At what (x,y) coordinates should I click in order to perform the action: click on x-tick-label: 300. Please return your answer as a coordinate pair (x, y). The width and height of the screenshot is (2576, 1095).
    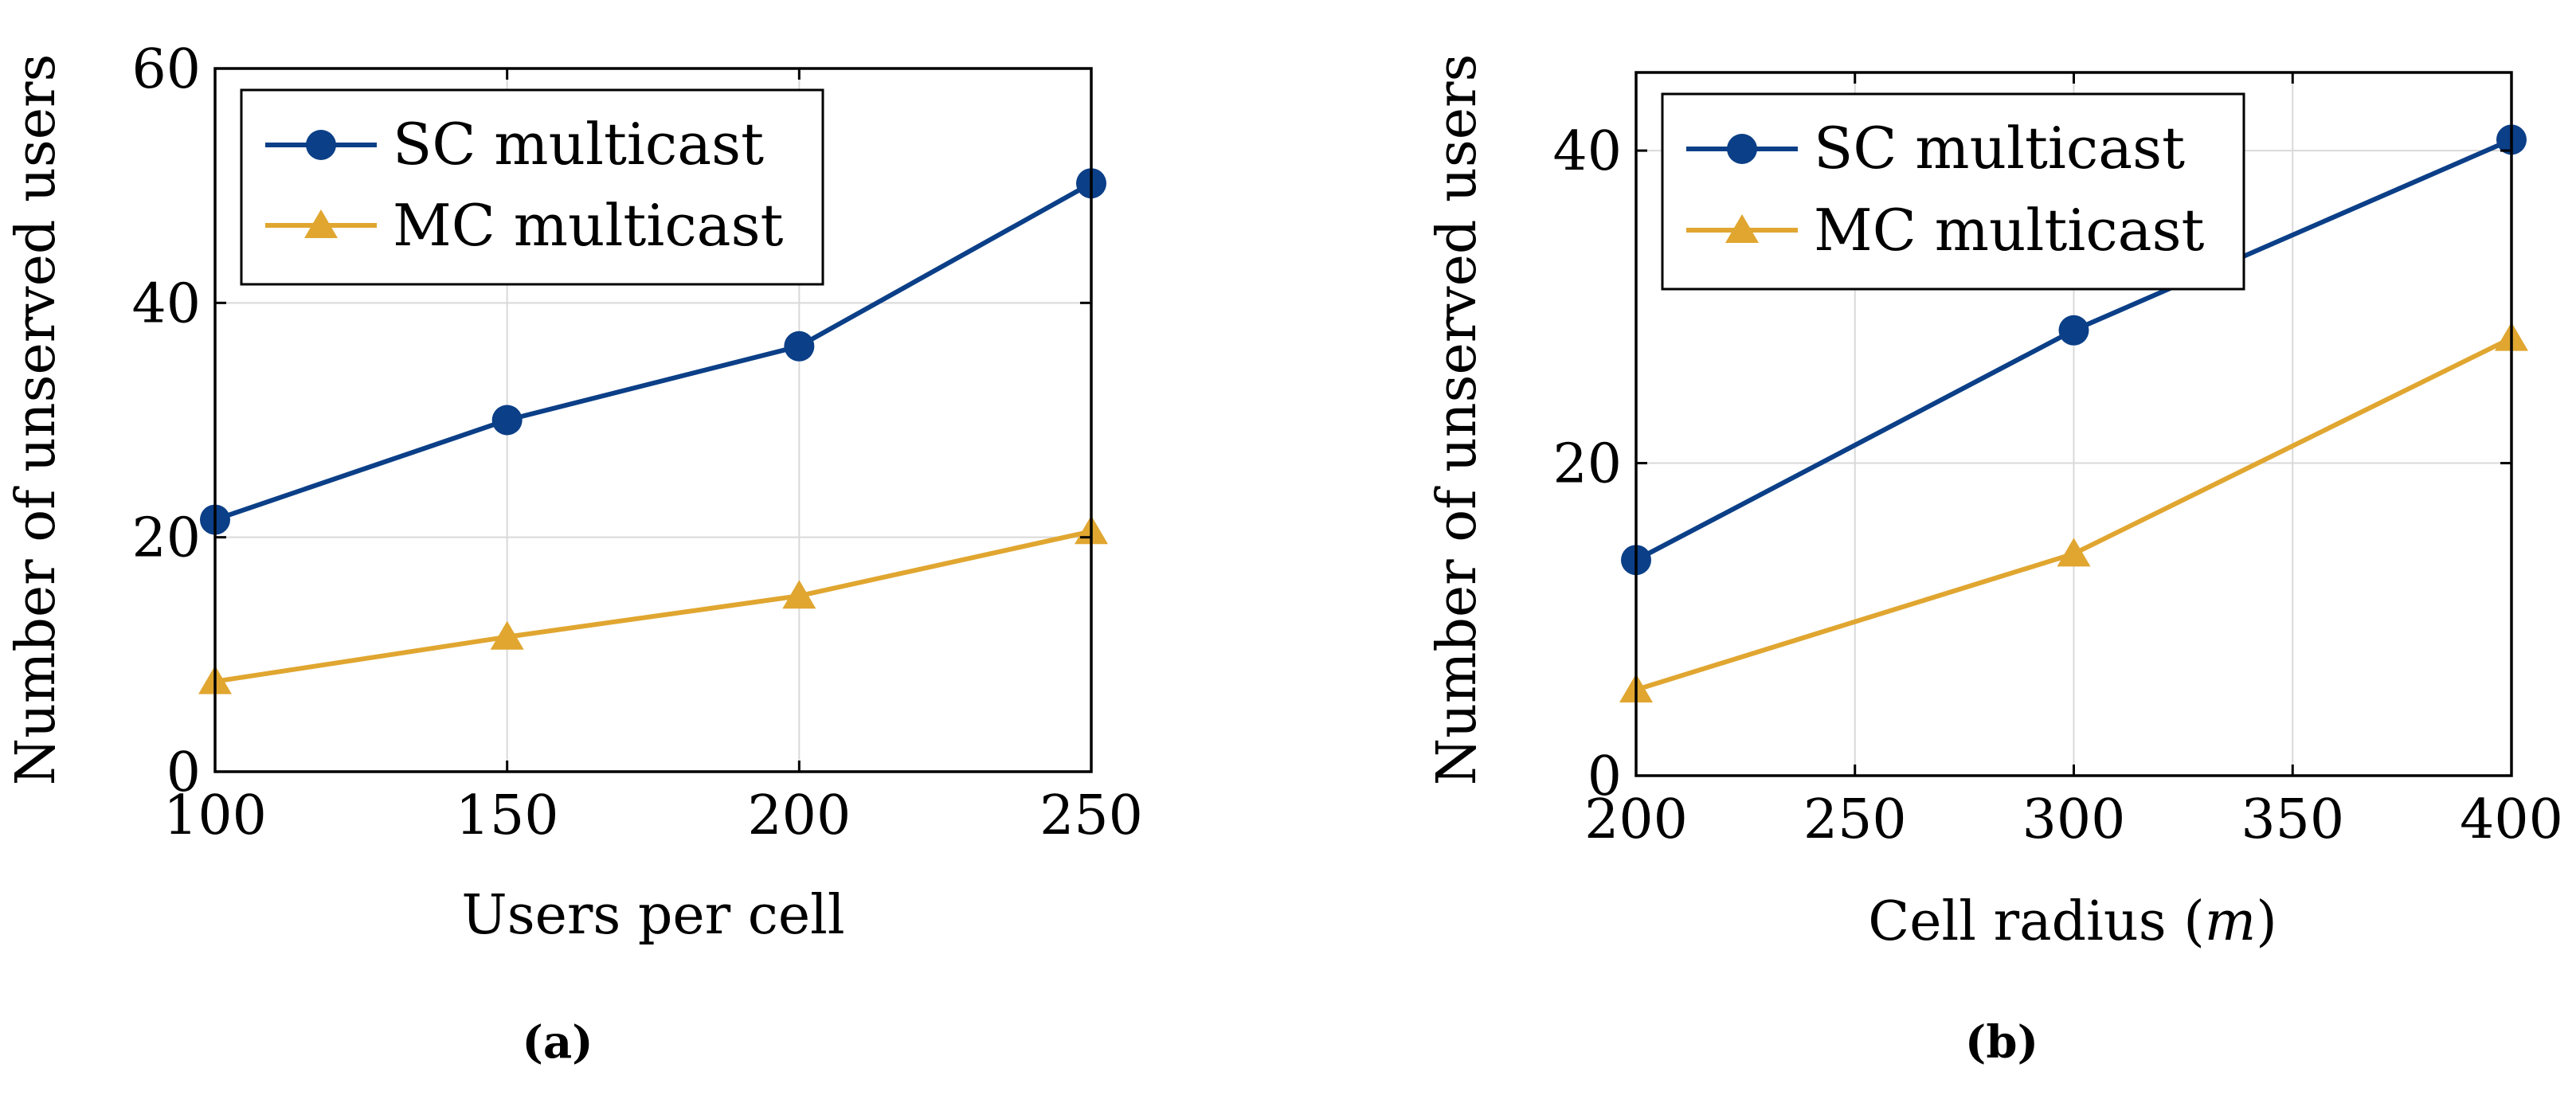
    Looking at the image, I should click on (2074, 819).